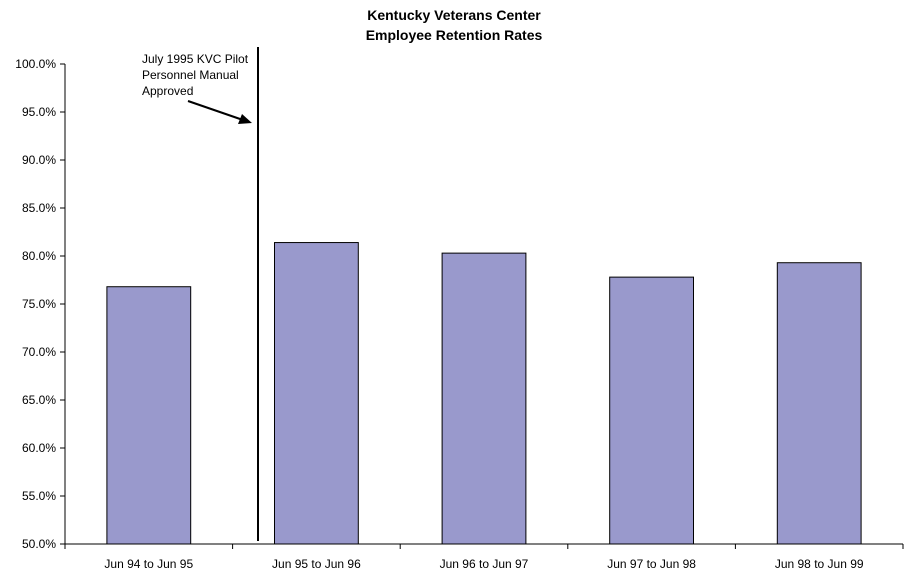  What do you see at coordinates (39, 112) in the screenshot?
I see `y-tick-label: 95.0%` at bounding box center [39, 112].